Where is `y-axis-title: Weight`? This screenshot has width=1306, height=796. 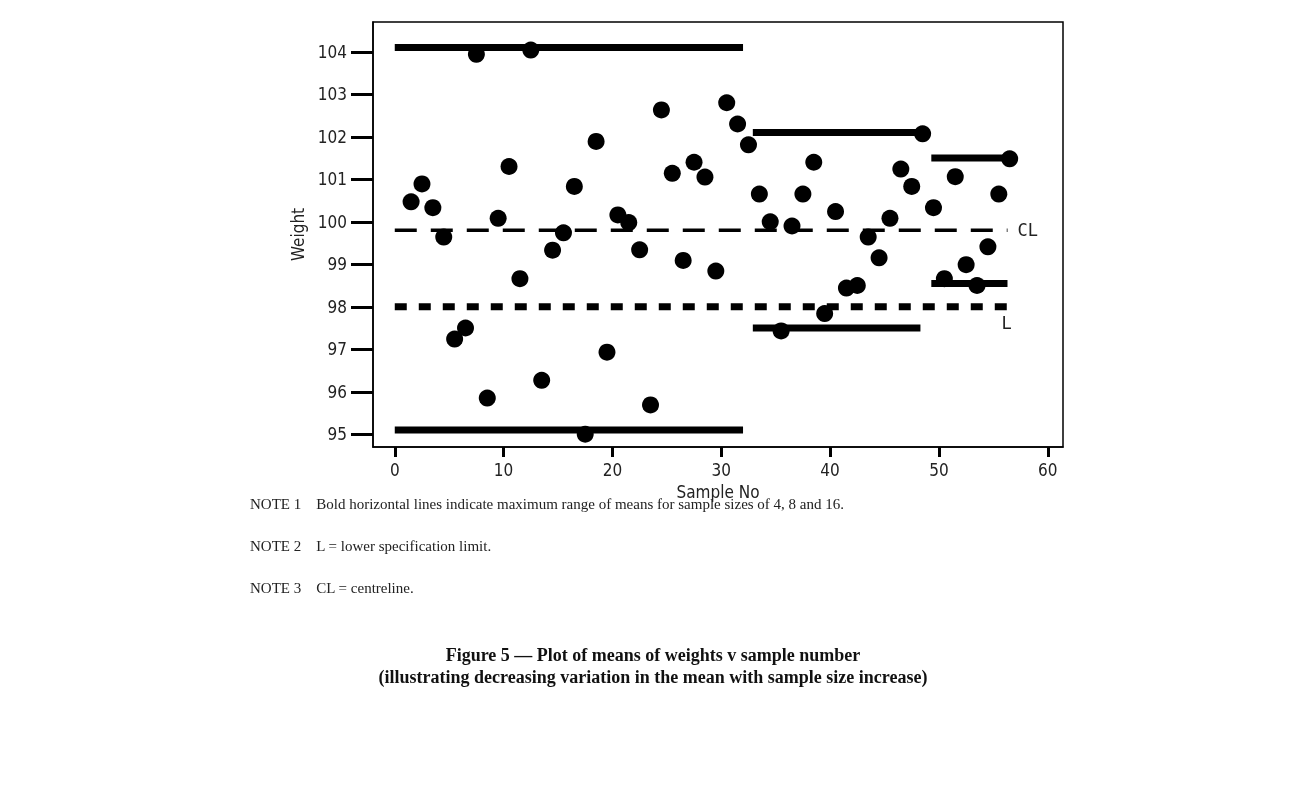
y-axis-title: Weight is located at coordinates (298, 234).